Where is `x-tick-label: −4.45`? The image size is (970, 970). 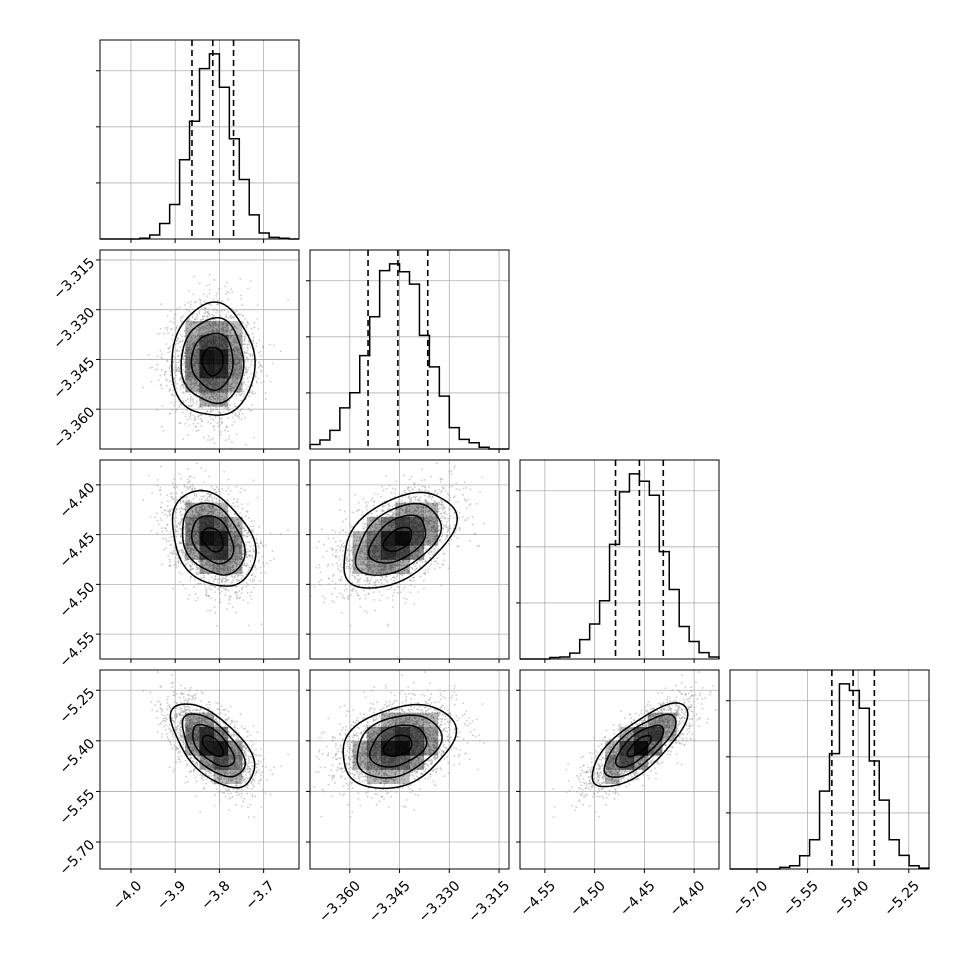 x-tick-label: −4.45 is located at coordinates (638, 899).